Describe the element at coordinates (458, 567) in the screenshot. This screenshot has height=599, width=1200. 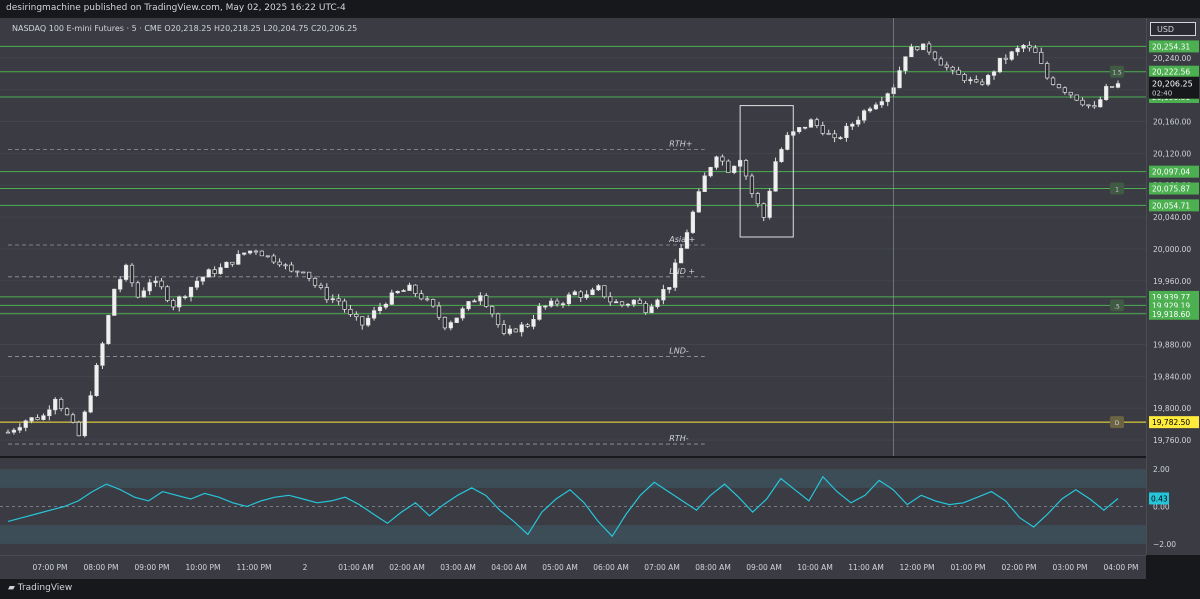
I see `time-tick-label: 03:00 AM` at that location.